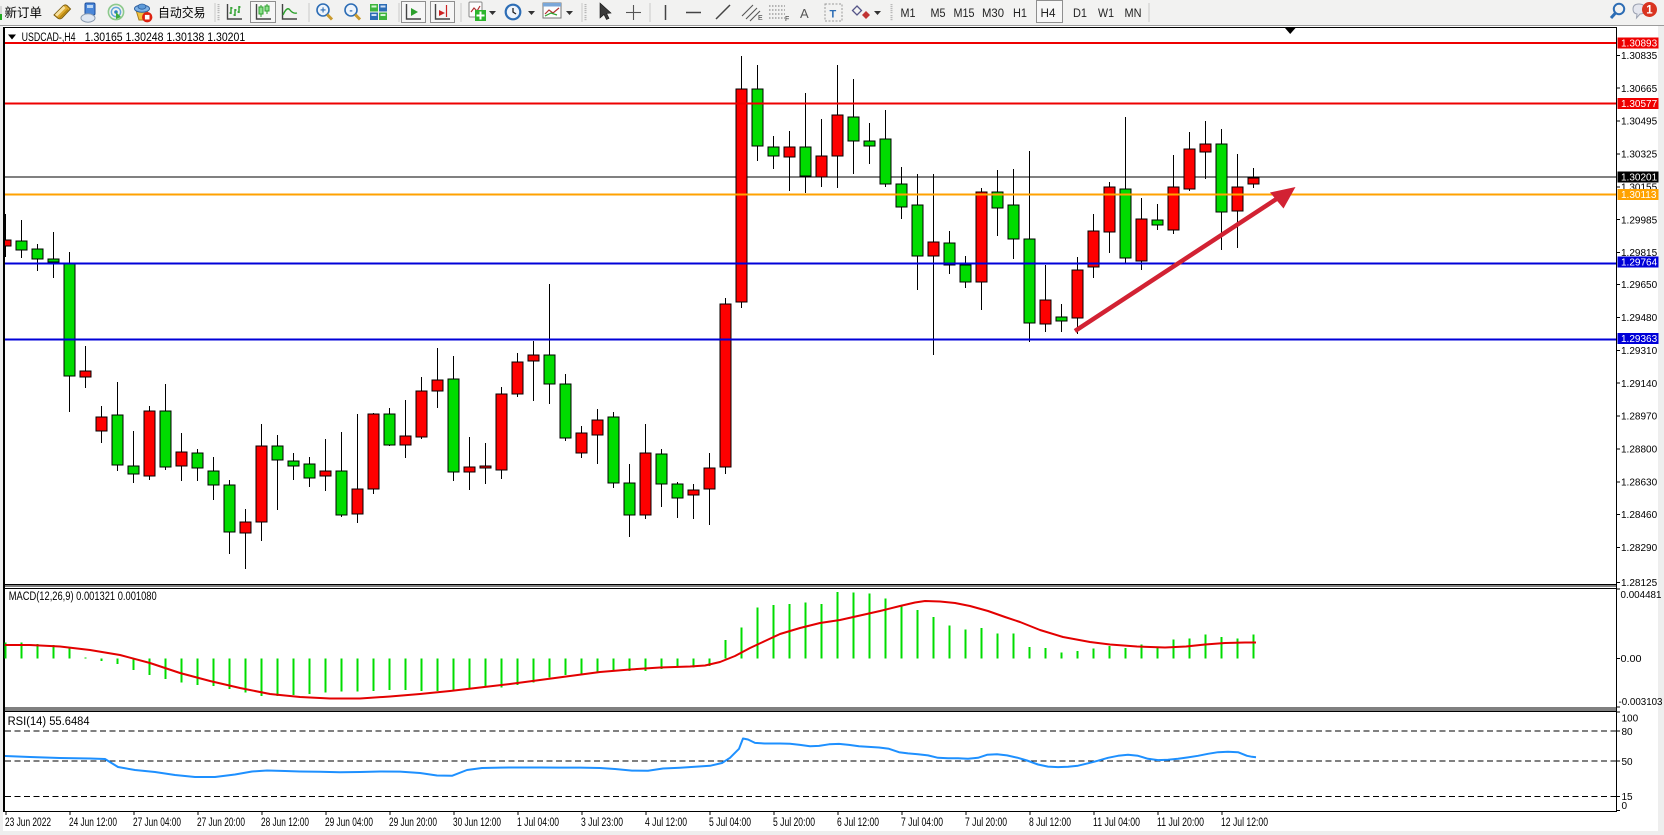 This screenshot has height=835, width=1664. Describe the element at coordinates (1639, 155) in the screenshot. I see `svg-text: 1.30325` at that location.